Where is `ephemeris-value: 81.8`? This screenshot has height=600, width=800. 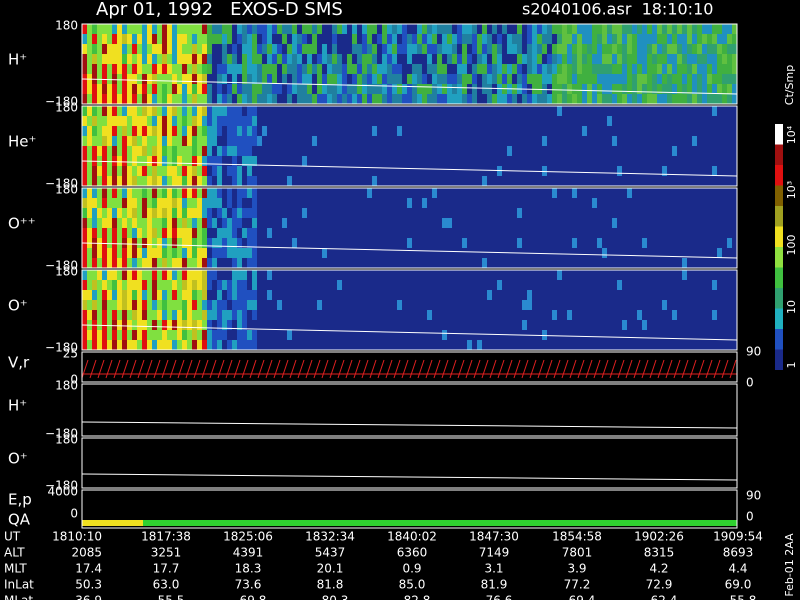 ephemeris-value: 81.8 is located at coordinates (330, 585).